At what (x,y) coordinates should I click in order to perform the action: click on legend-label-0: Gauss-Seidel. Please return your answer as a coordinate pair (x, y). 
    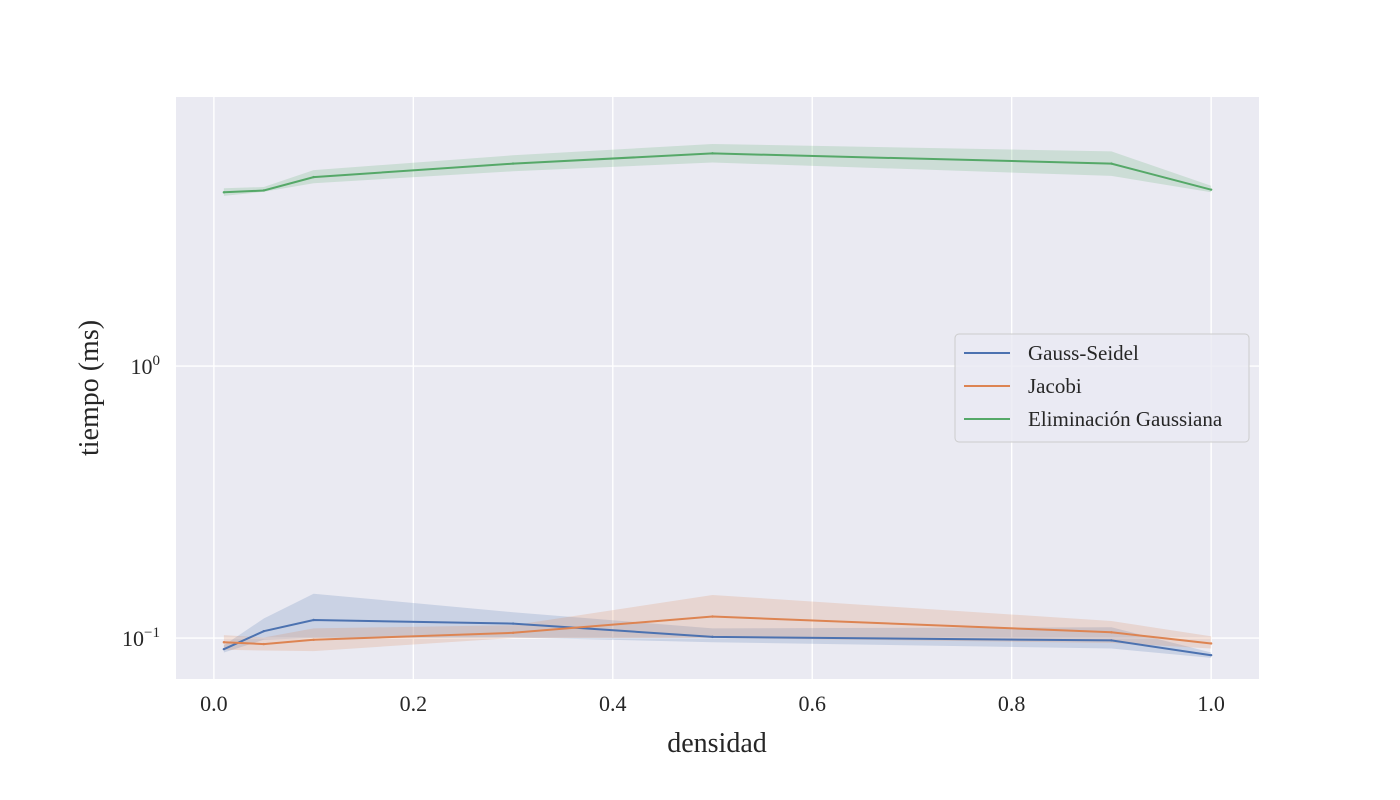
    Looking at the image, I should click on (1083, 353).